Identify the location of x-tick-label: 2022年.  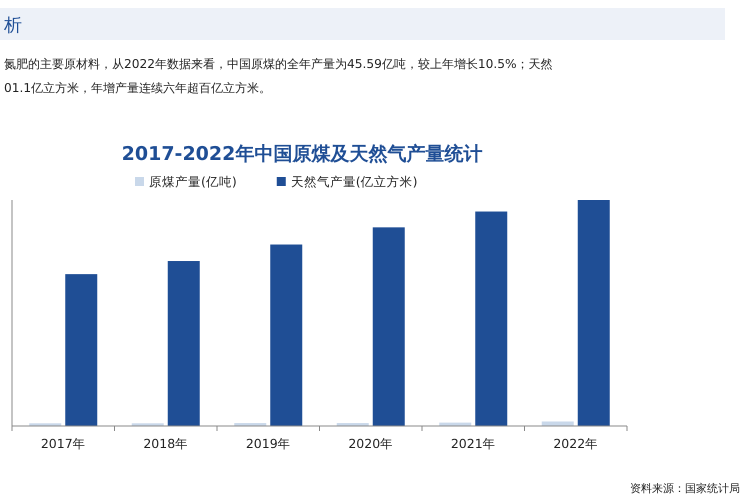
(575, 443).